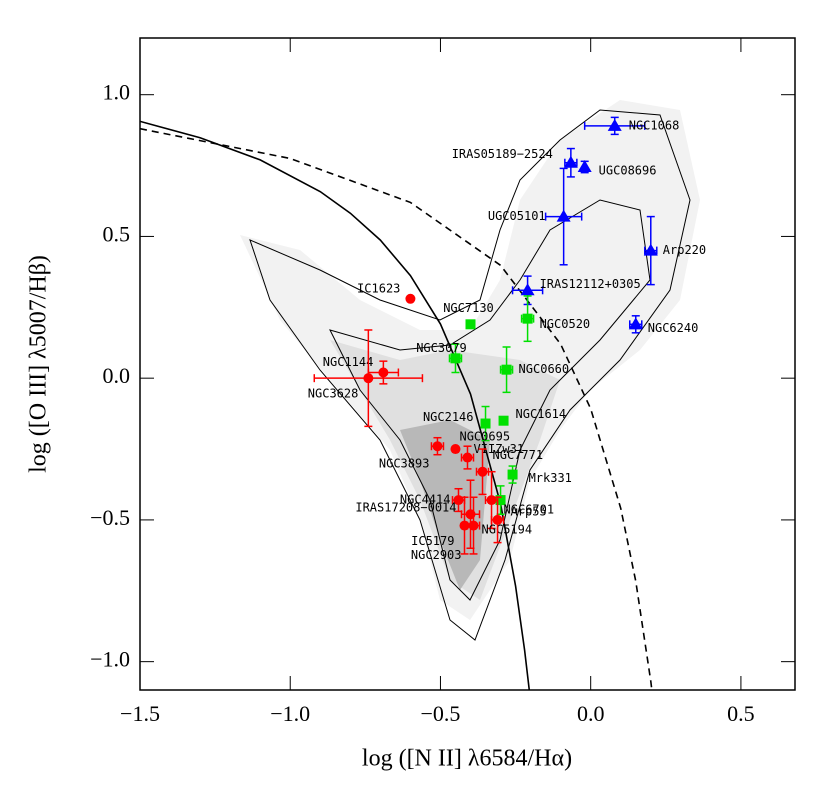 This screenshot has width=830, height=799. Describe the element at coordinates (117, 375) in the screenshot. I see `y-tick-label: 0.0` at that location.